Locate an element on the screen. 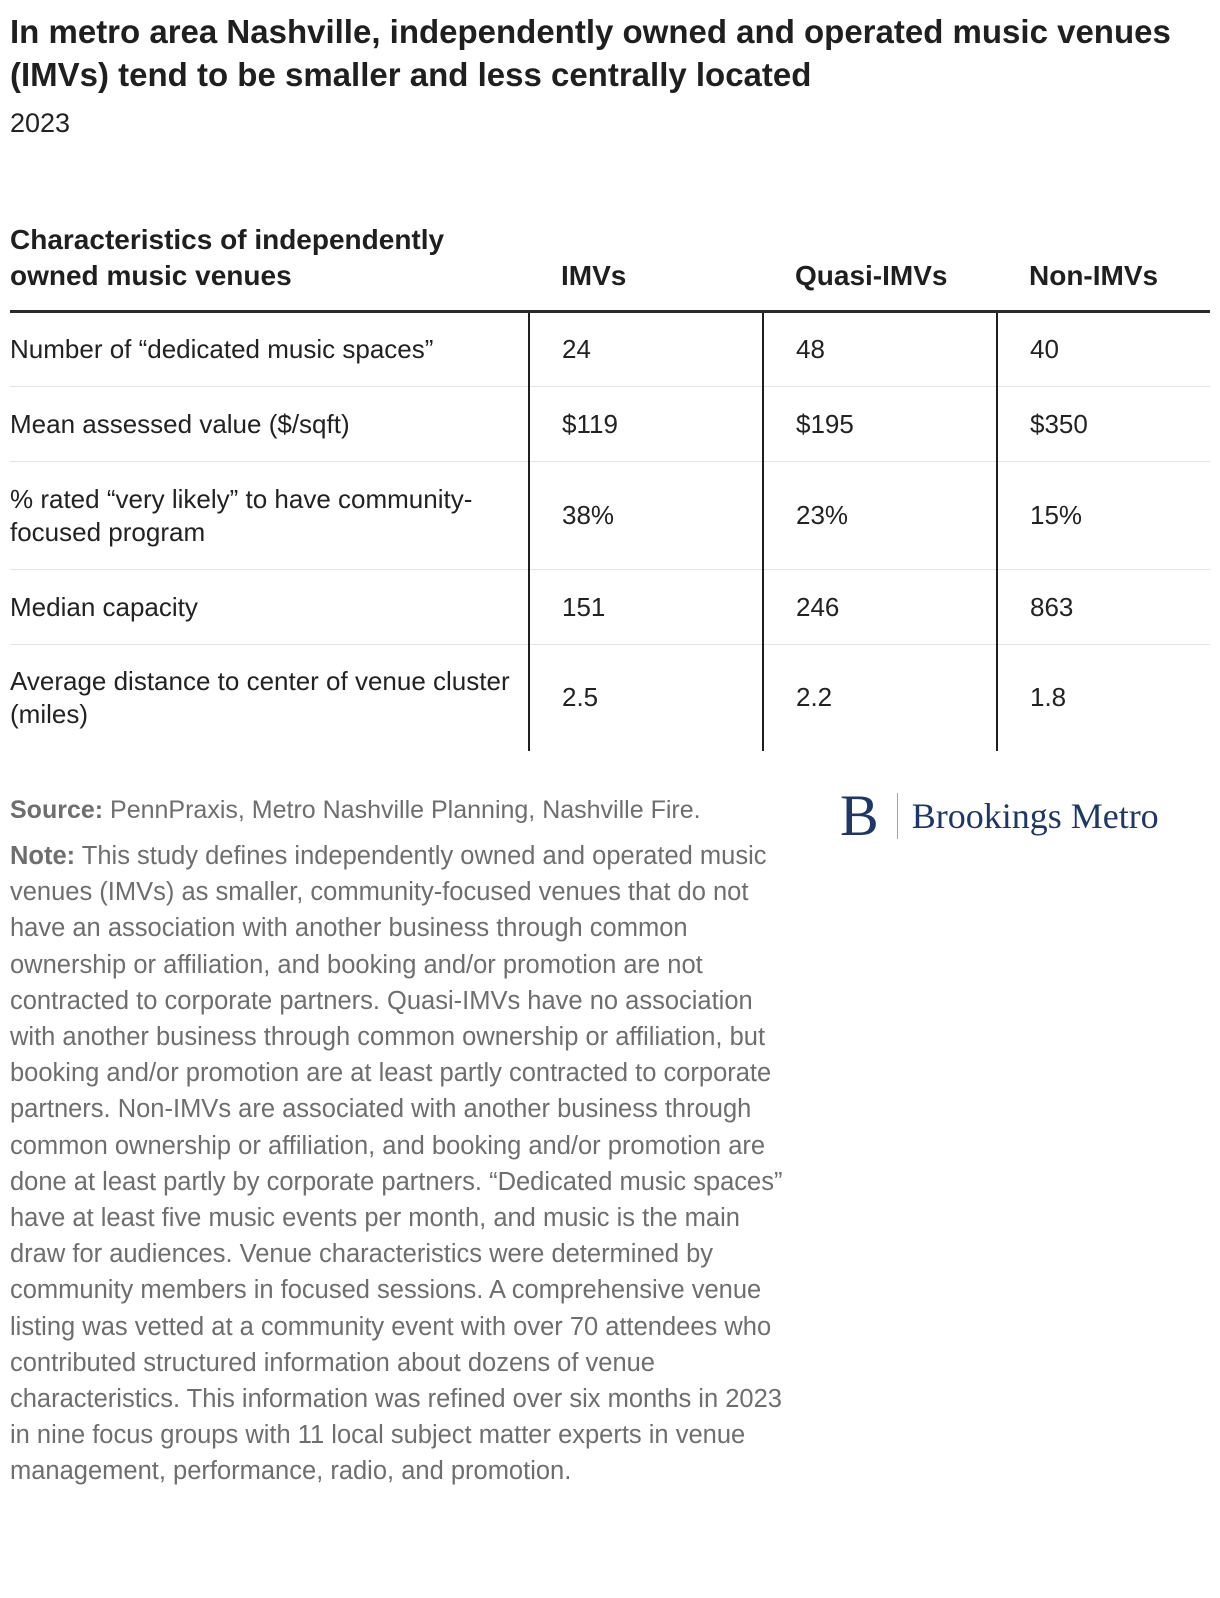 The height and width of the screenshot is (1598, 1220). cell-non-imvs: 15% is located at coordinates (1103, 515).